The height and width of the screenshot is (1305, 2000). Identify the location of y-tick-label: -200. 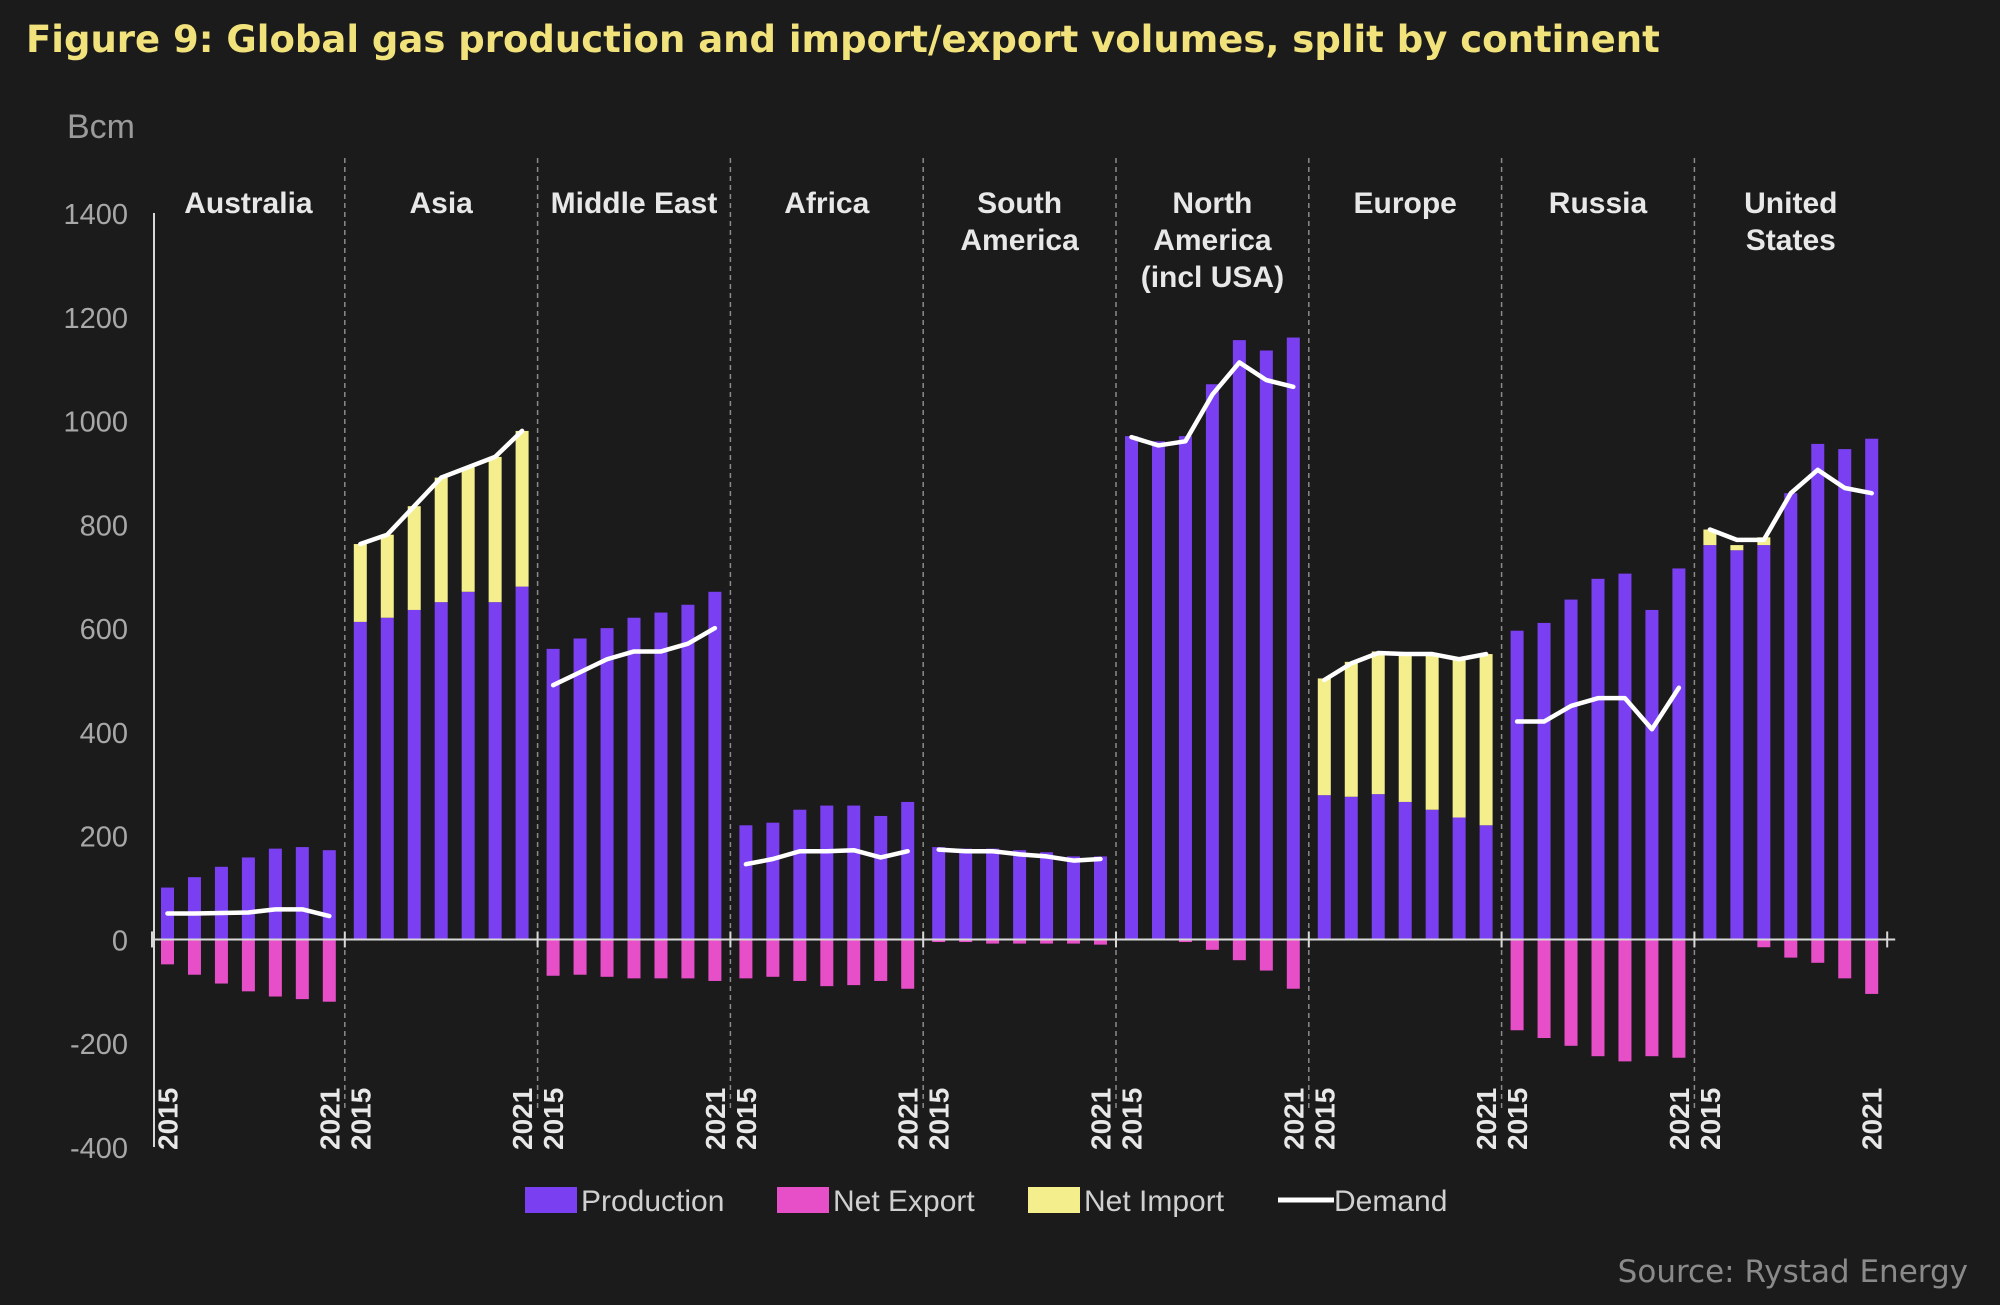
(99, 1045).